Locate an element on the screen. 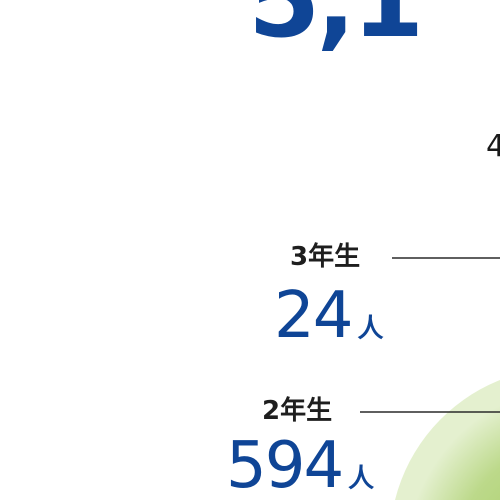 The image size is (500, 500). value-3rd-year-number: 24 is located at coordinates (313, 316).